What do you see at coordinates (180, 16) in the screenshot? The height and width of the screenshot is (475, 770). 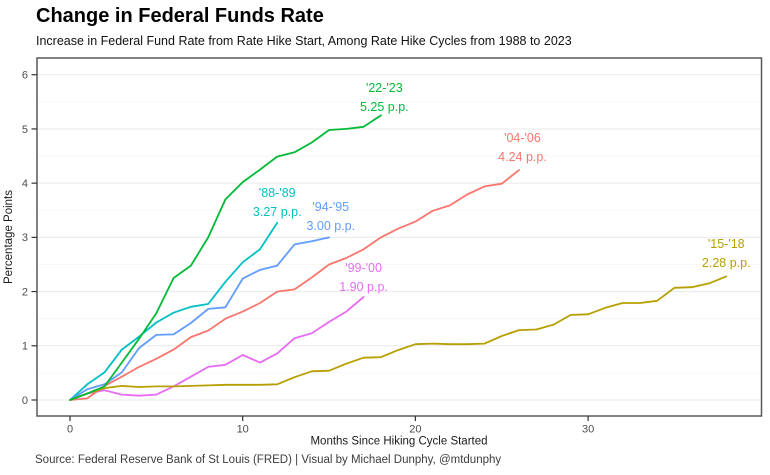 I see `page-title: Change in Federal Funds Rate` at bounding box center [180, 16].